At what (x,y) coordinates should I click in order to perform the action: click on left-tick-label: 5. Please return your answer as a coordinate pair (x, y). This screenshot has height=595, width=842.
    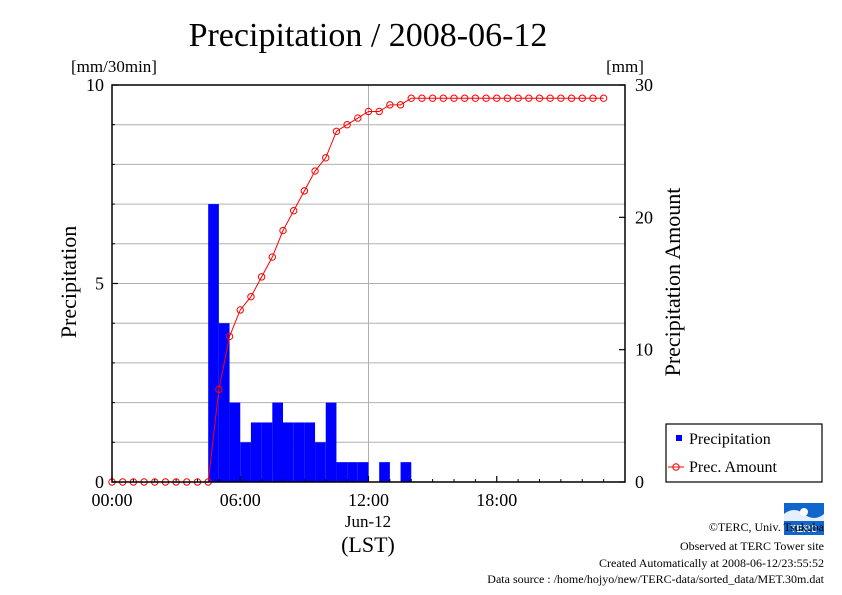
    Looking at the image, I should click on (99, 284).